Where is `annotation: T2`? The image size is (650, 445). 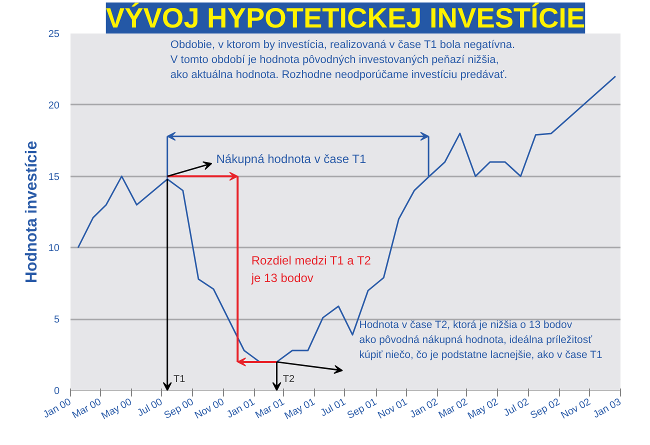 annotation: T2 is located at coordinates (288, 379).